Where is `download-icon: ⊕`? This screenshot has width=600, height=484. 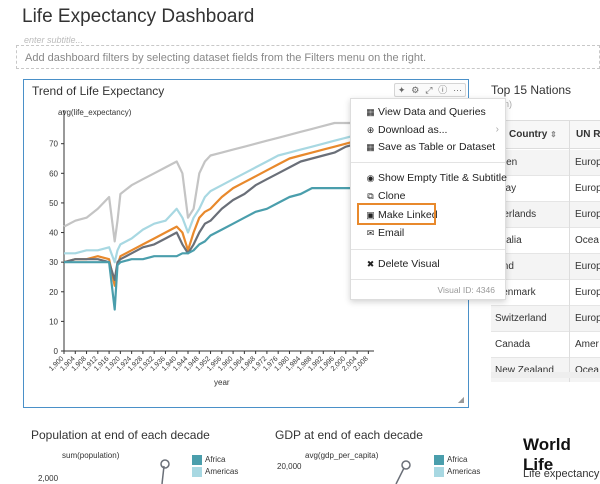
download-icon: ⊕ is located at coordinates (370, 130).